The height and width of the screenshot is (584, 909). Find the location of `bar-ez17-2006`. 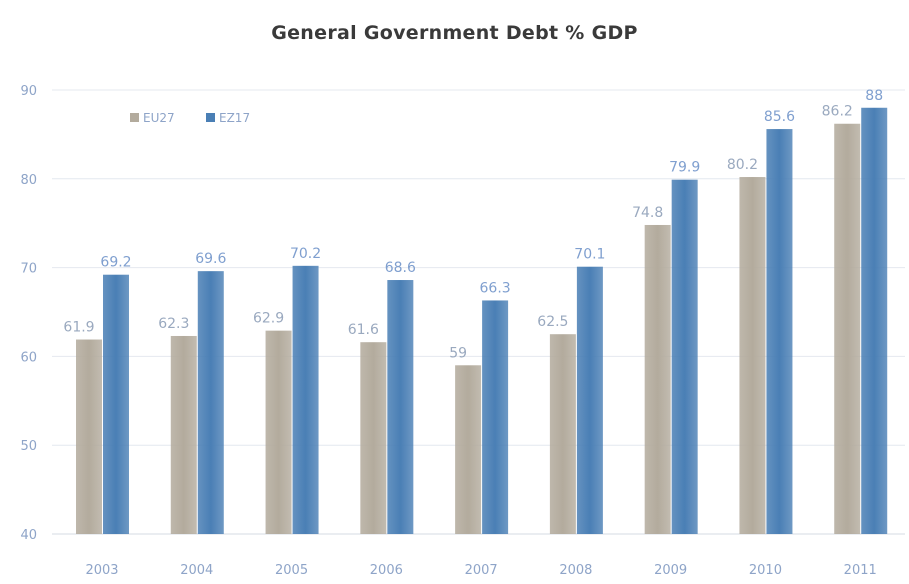

bar-ez17-2006 is located at coordinates (400, 407).